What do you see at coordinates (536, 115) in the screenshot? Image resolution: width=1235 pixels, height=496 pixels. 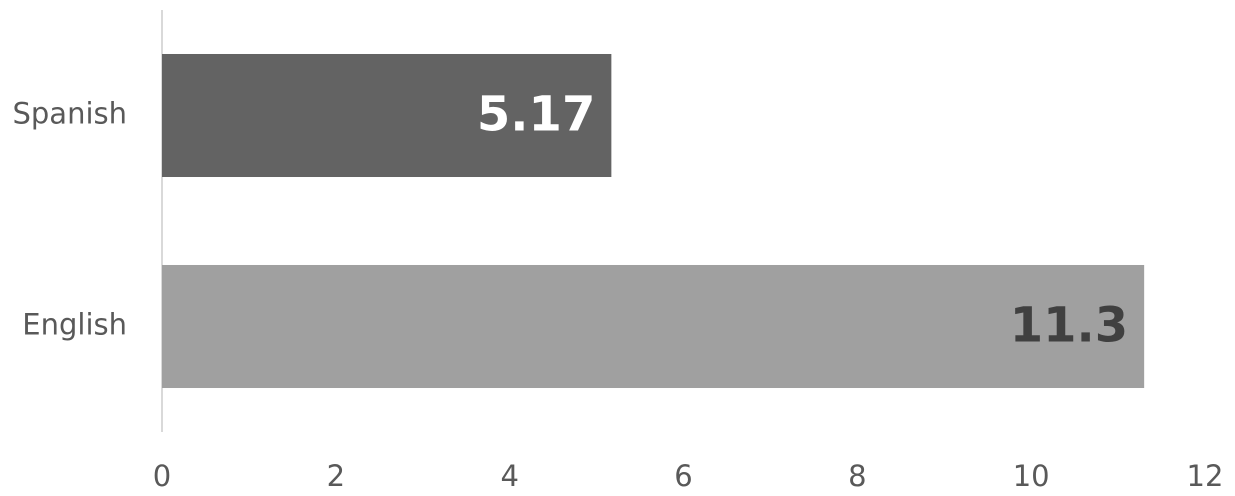 I see `data-label: 5.17` at bounding box center [536, 115].